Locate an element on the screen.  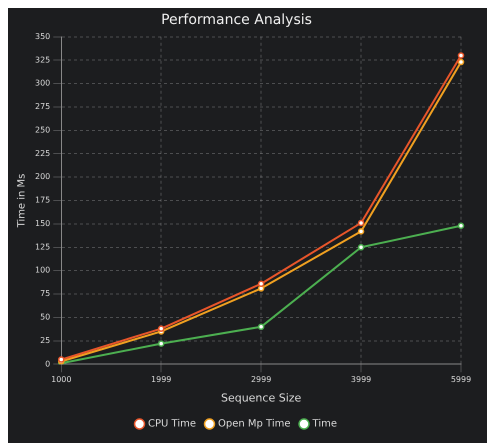
y-tick-label: 25 is located at coordinates (45, 340).